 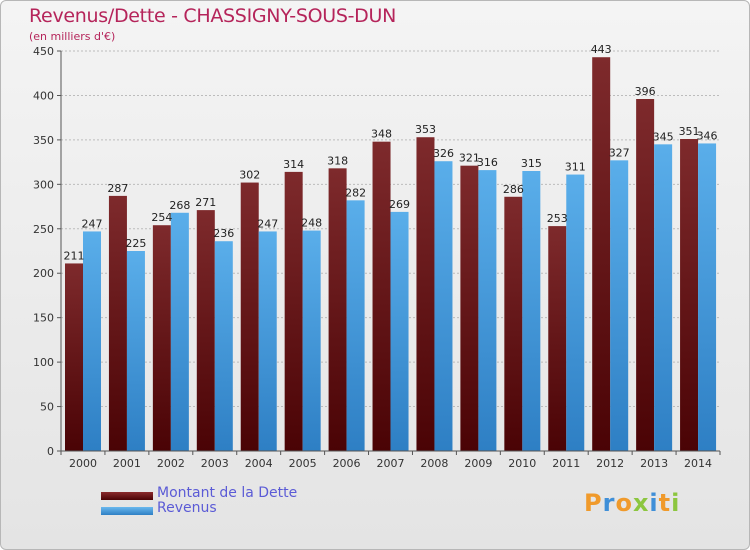 I want to click on legend-swatch-revenus, so click(x=127, y=511).